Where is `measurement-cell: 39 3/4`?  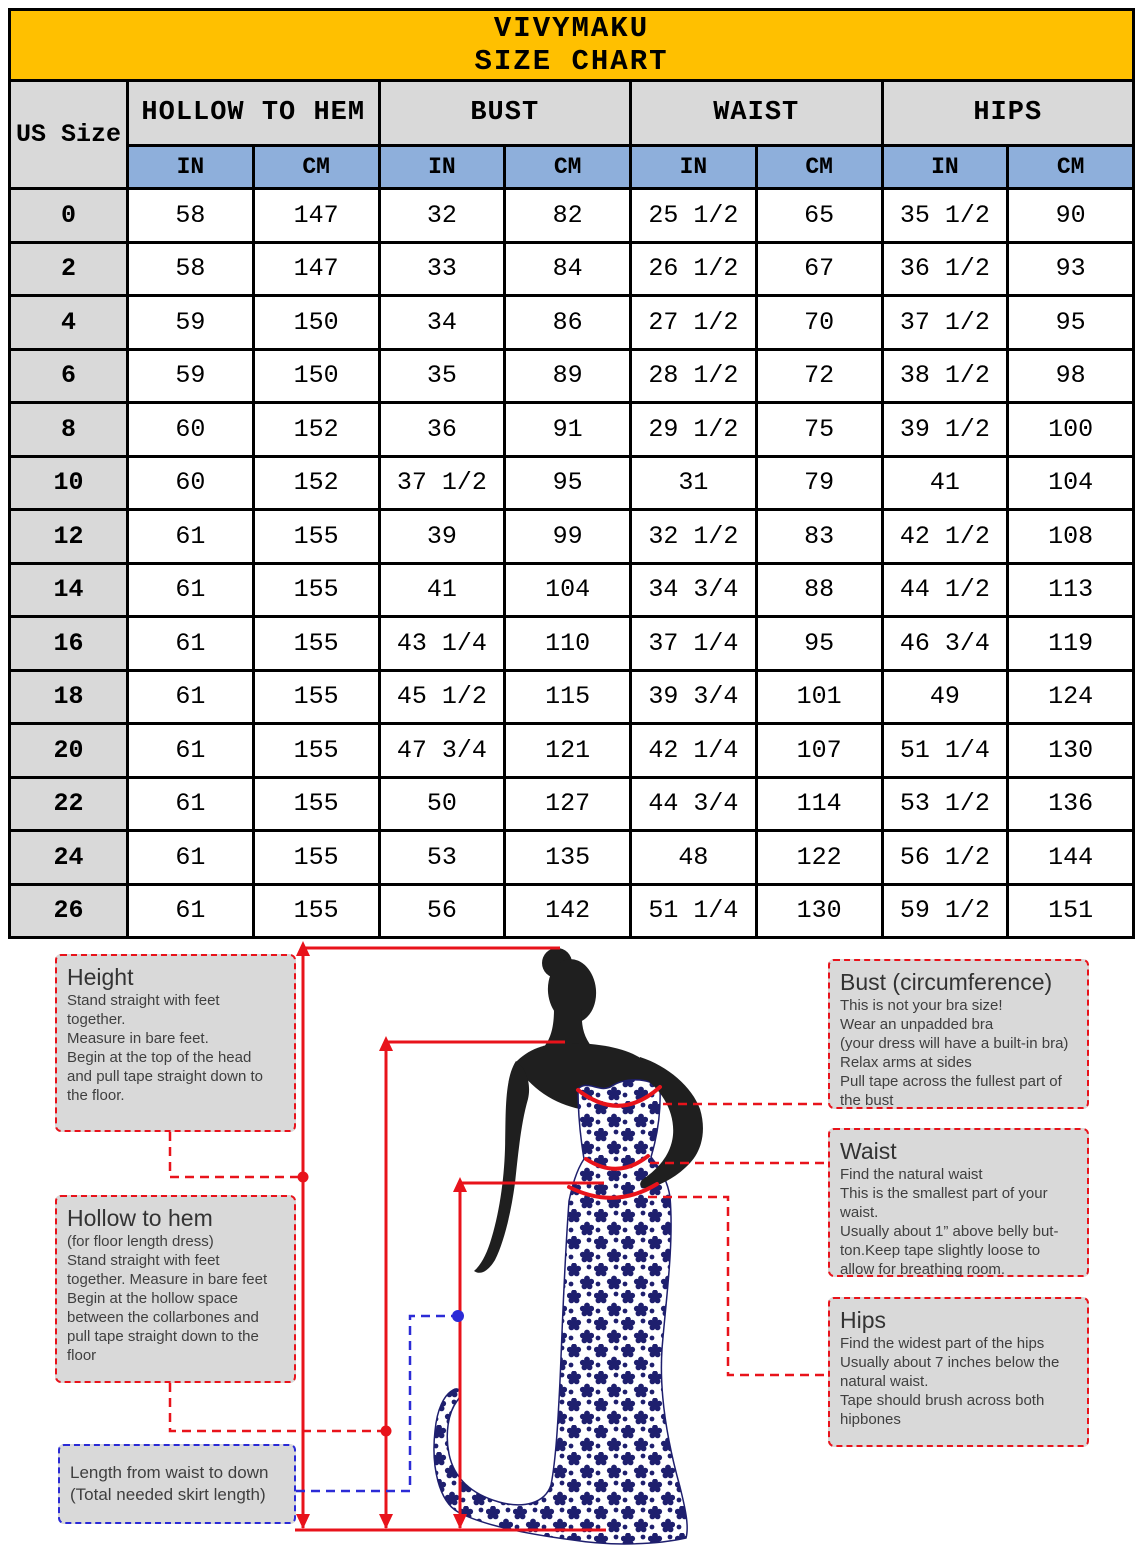 measurement-cell: 39 3/4 is located at coordinates (693, 696).